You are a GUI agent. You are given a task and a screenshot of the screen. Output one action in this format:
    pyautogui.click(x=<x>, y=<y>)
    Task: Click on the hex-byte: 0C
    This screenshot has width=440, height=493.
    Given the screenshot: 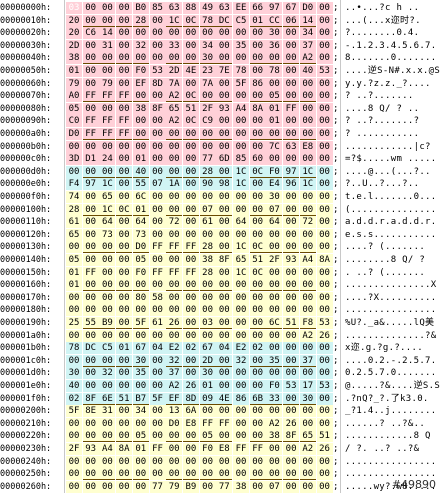 What is the action you would take?
    pyautogui.click(x=190, y=121)
    